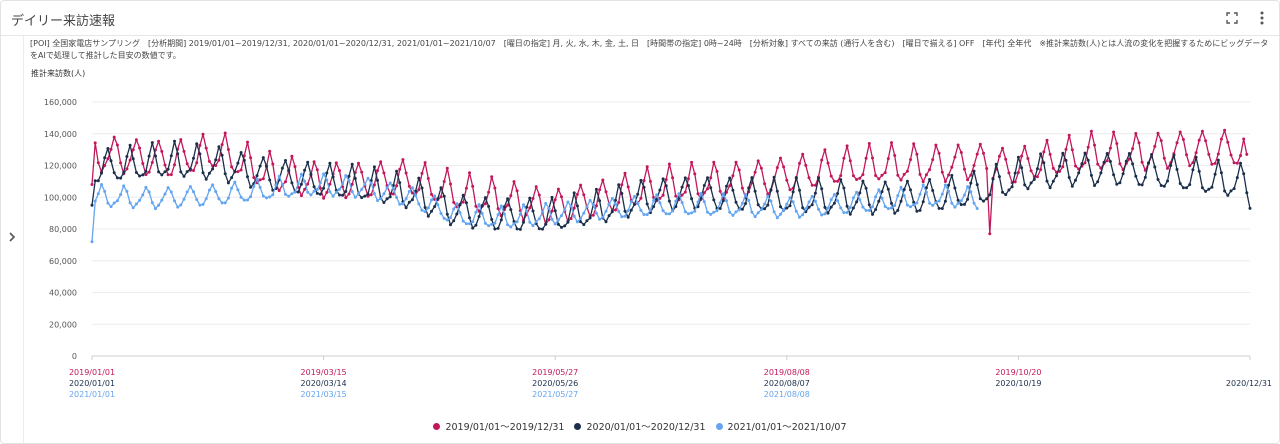 The image size is (1280, 444). Describe the element at coordinates (781, 426) in the screenshot. I see `legend-item-3: 2021/01/01～2021/10/07` at that location.